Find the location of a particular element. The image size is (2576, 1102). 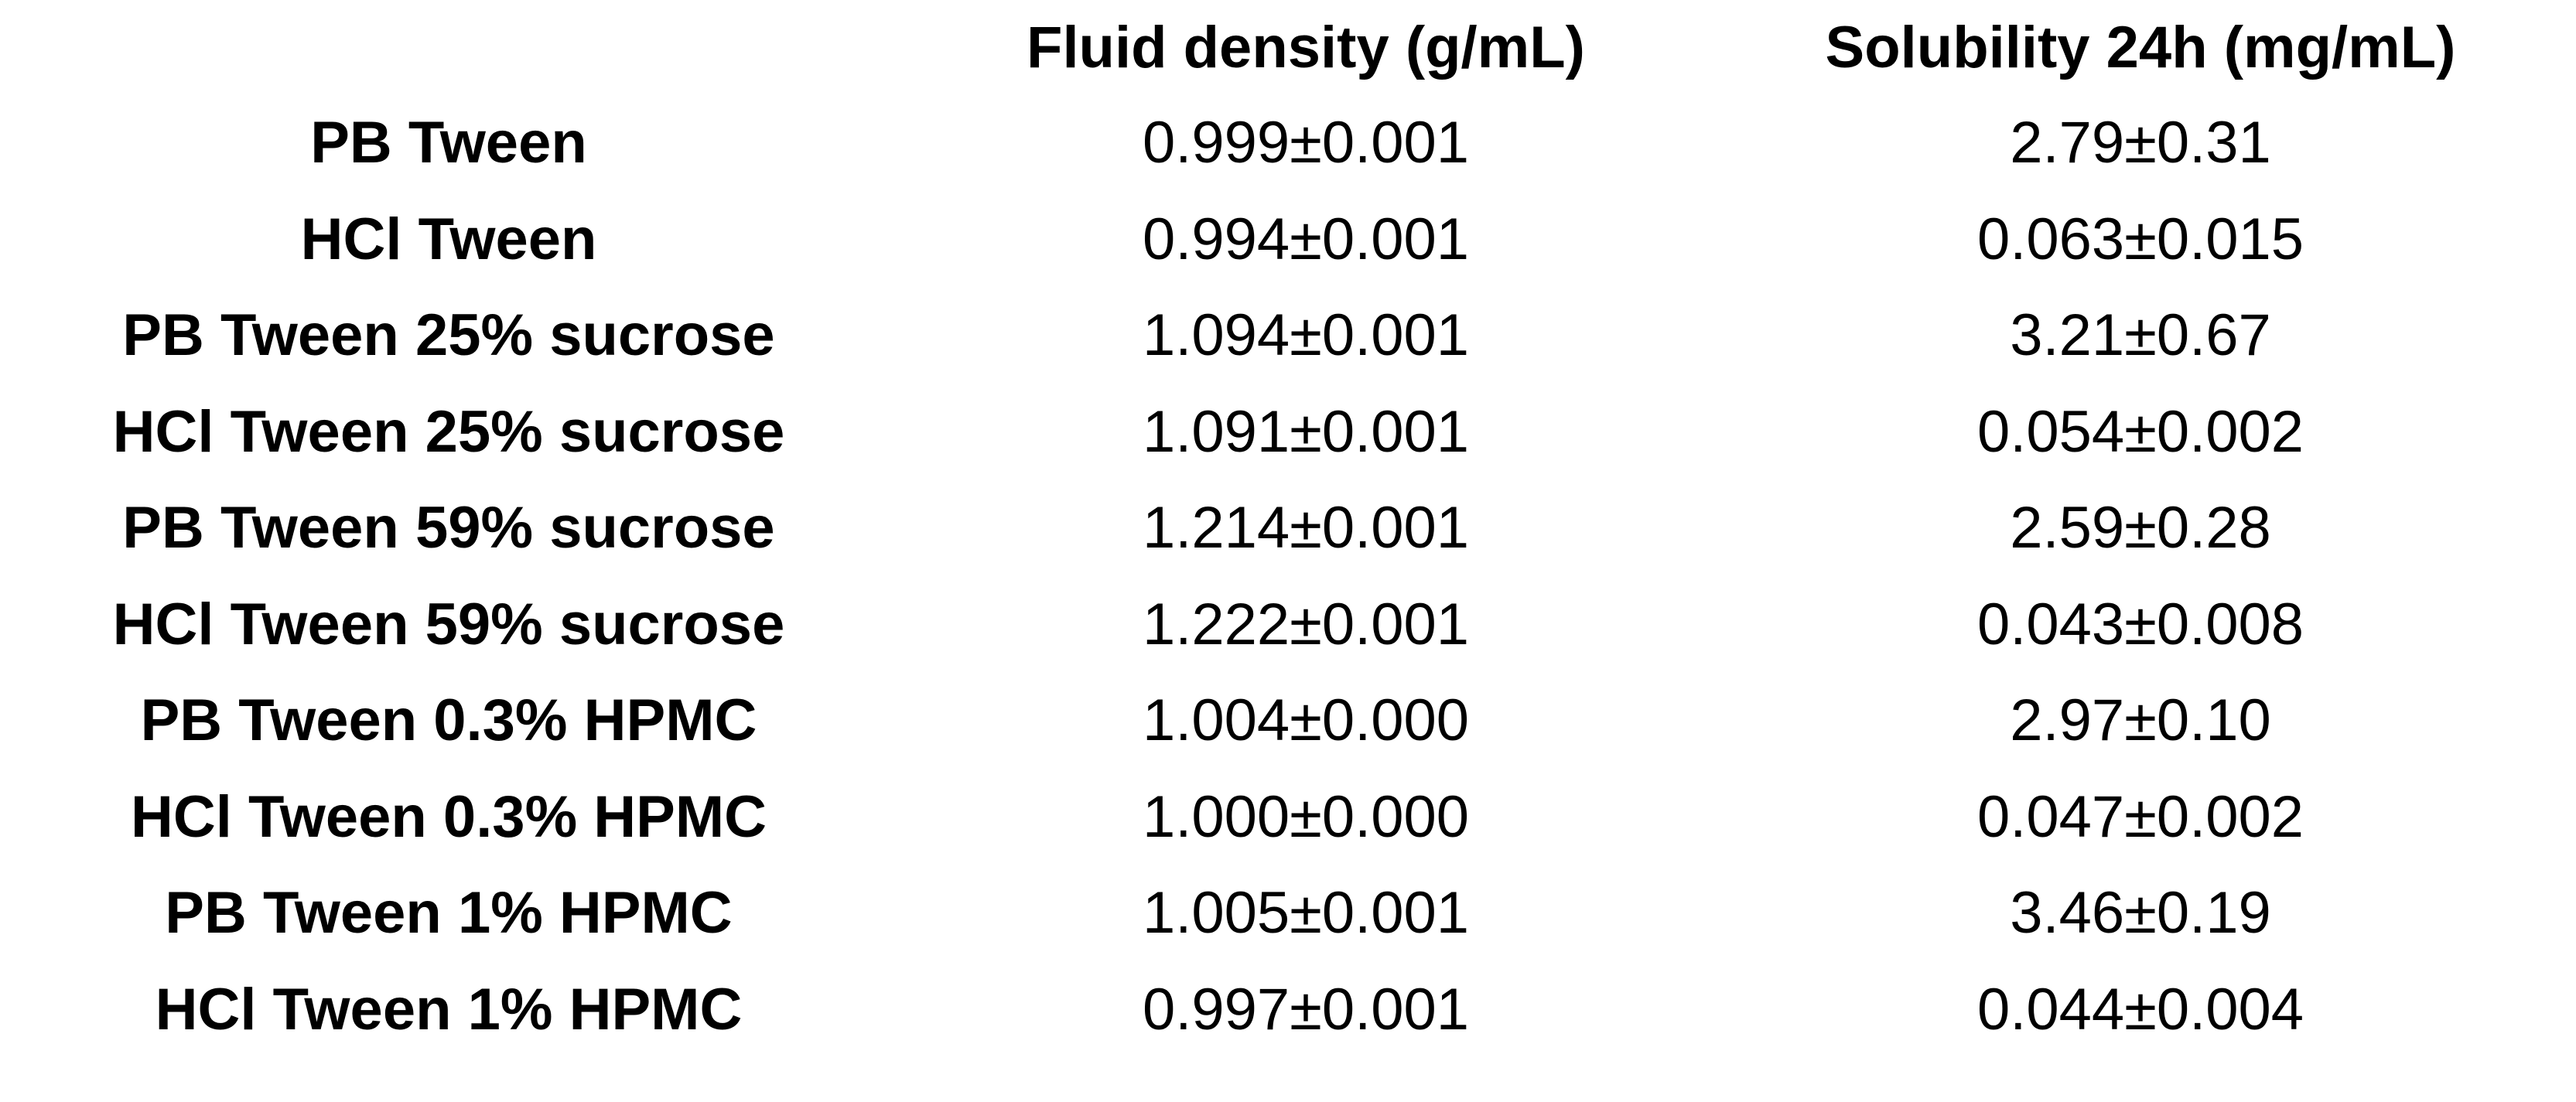

table-cell: 0.047±0.002 is located at coordinates (2140, 816).